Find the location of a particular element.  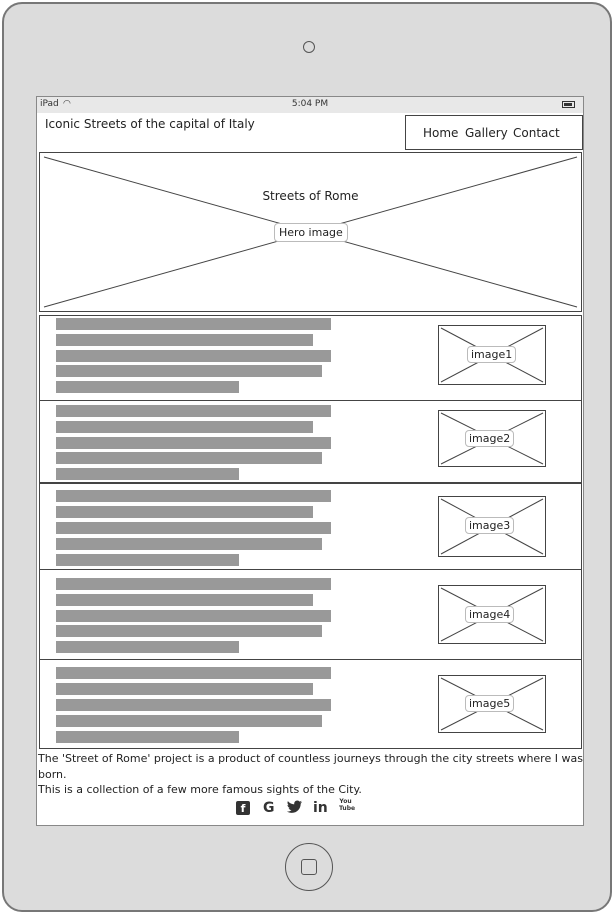

nav-bar: Home Gallery Contact is located at coordinates (494, 132).